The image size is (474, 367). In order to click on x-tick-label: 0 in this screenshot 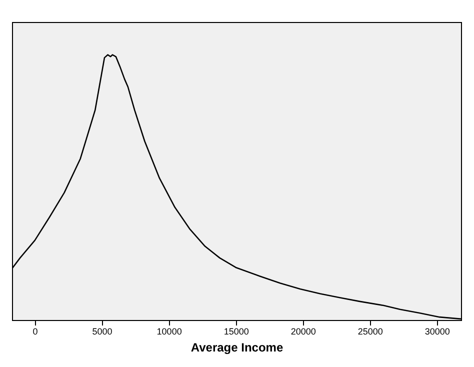, I will do `click(35, 331)`.